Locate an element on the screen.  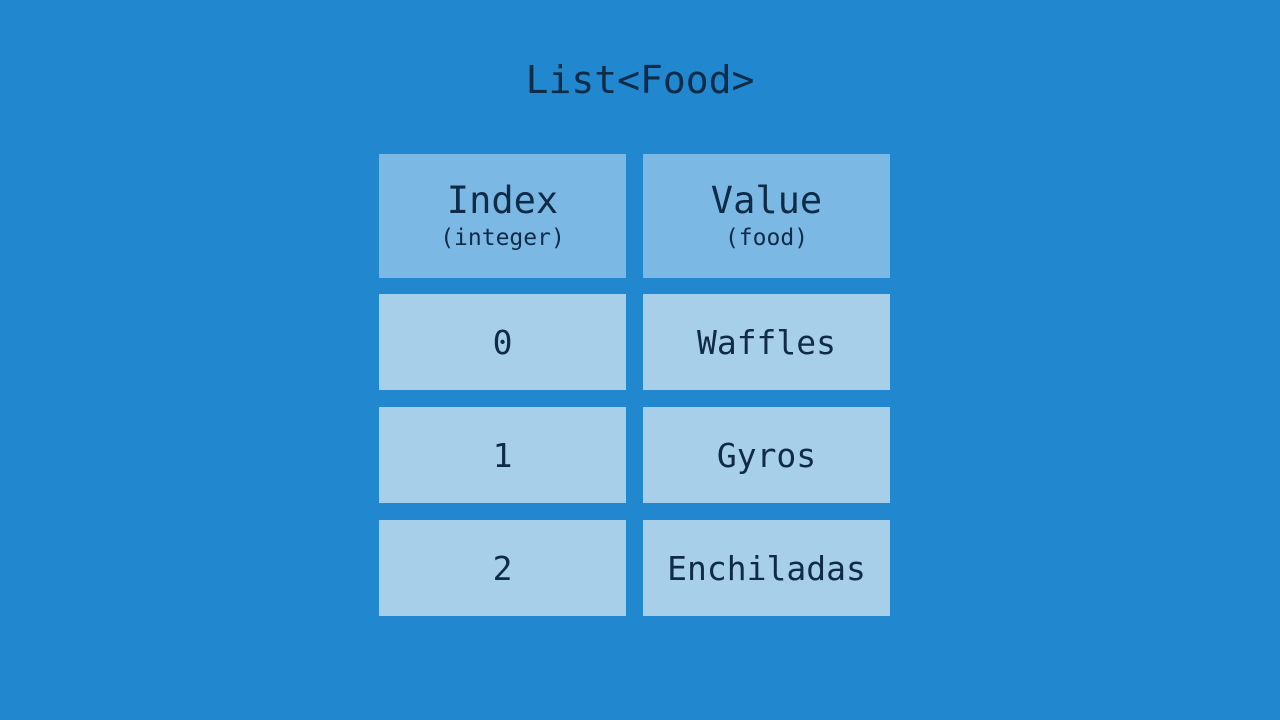
value-text: Enchiladas is located at coordinates (766, 568).